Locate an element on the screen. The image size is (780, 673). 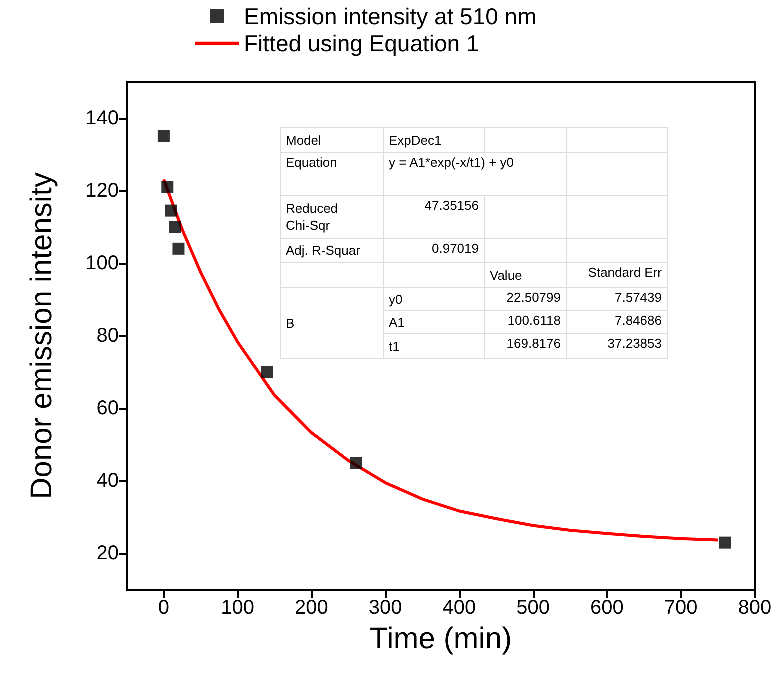
annotation: Standard Err is located at coordinates (617, 275).